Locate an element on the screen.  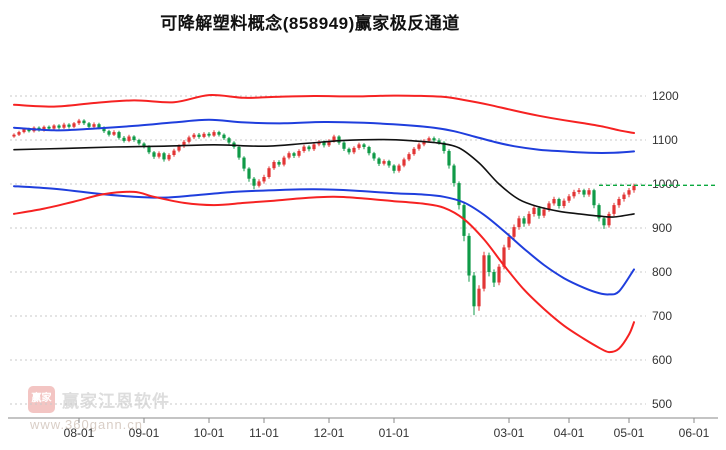
watermark: 赢家 赢家江恩软件 is located at coordinates (99, 399).